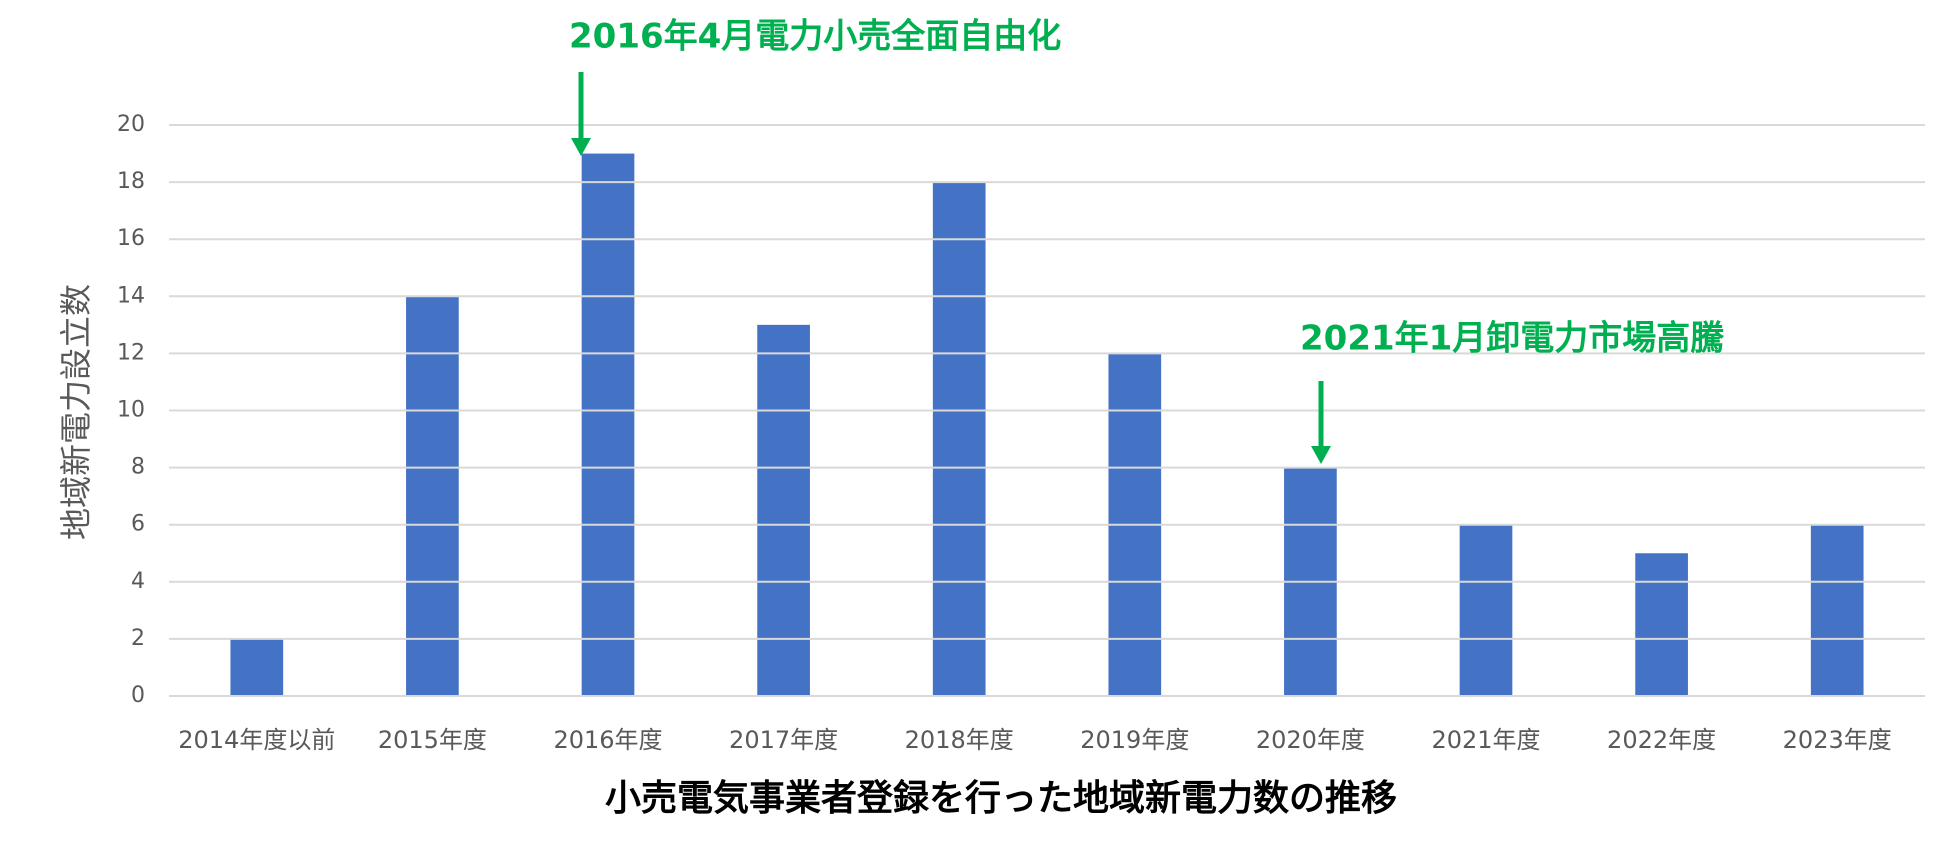 This screenshot has height=841, width=1950. I want to click on x-tick-label: 2017年度, so click(783, 740).